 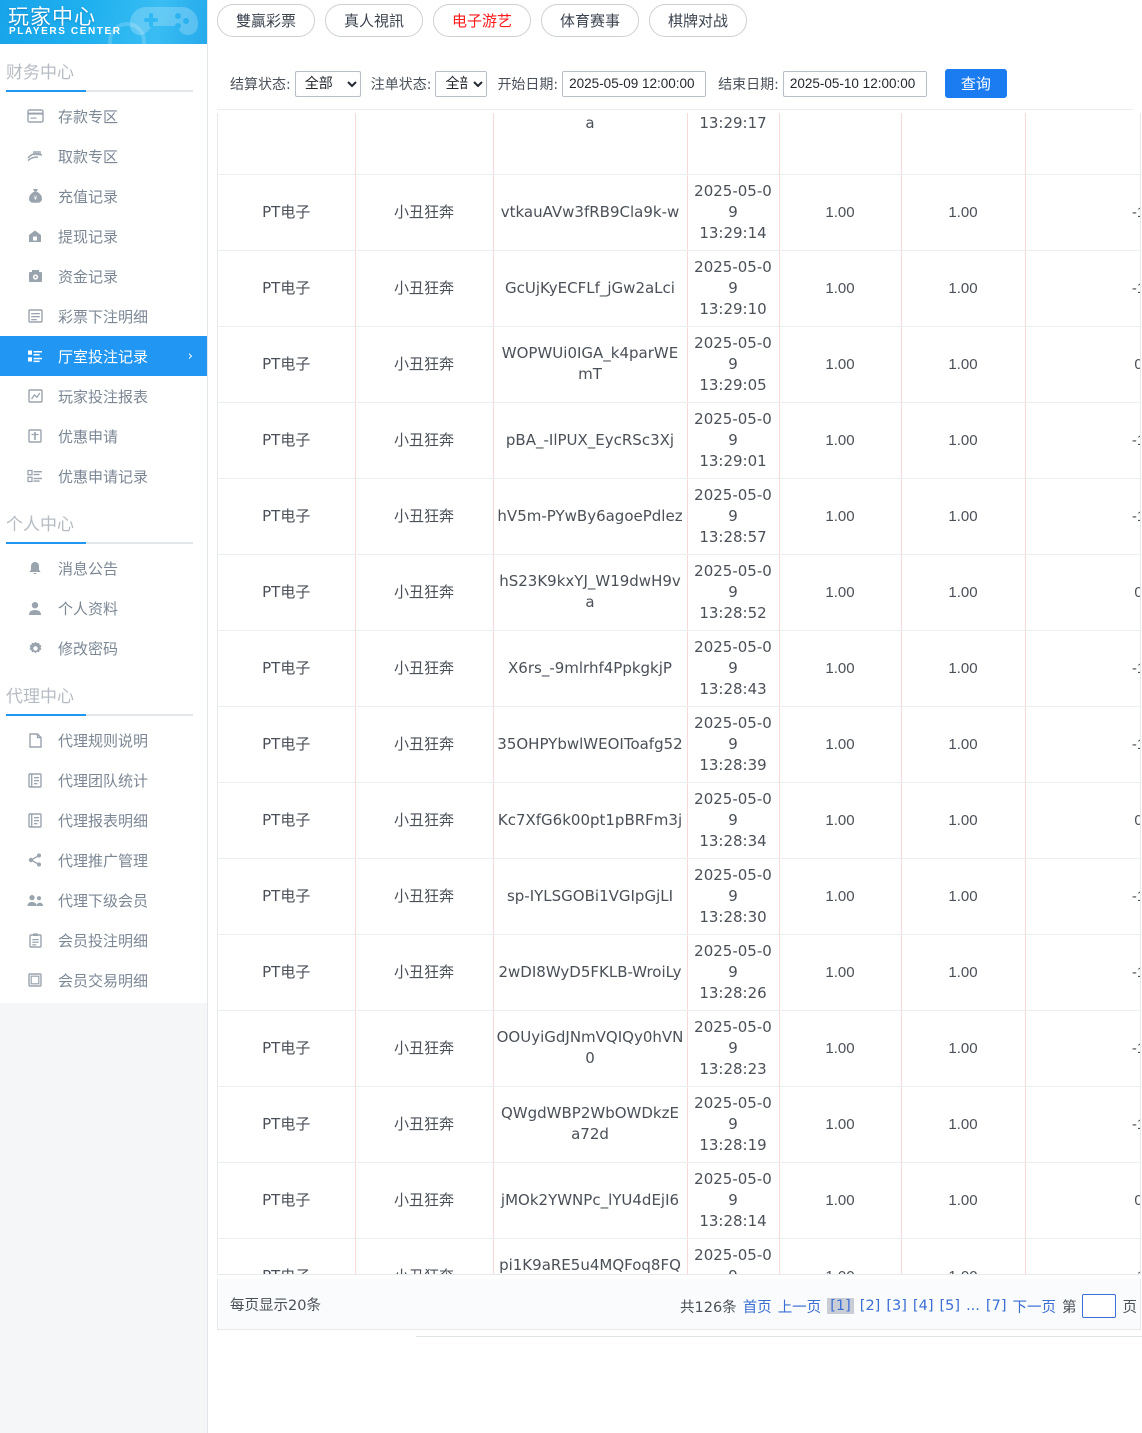 I want to click on cell-game, so click(x=424, y=144).